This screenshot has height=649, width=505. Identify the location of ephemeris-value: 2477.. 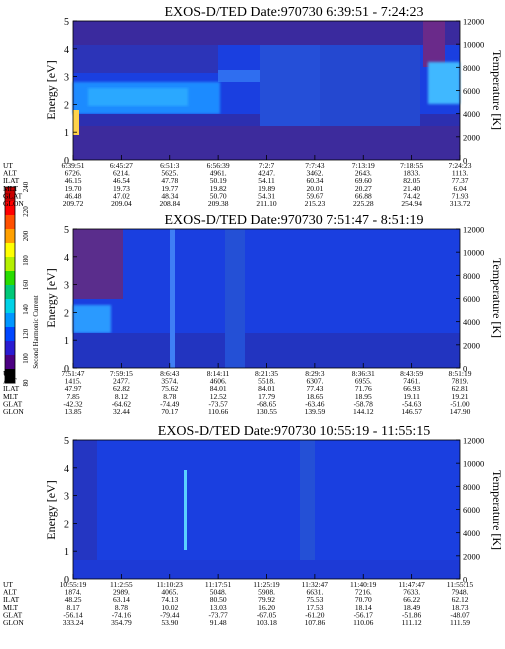
(121, 381).